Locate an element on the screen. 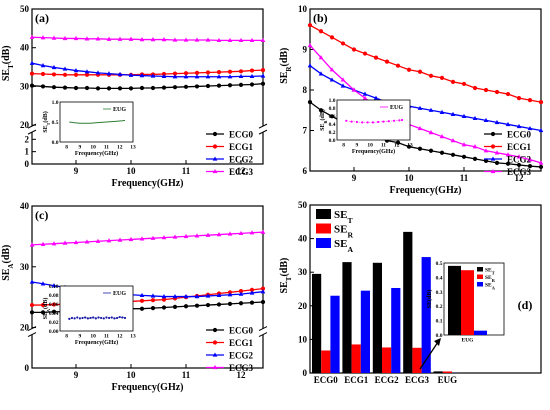 This screenshot has width=550, height=410. bar-ser-ecg2 is located at coordinates (387, 360).